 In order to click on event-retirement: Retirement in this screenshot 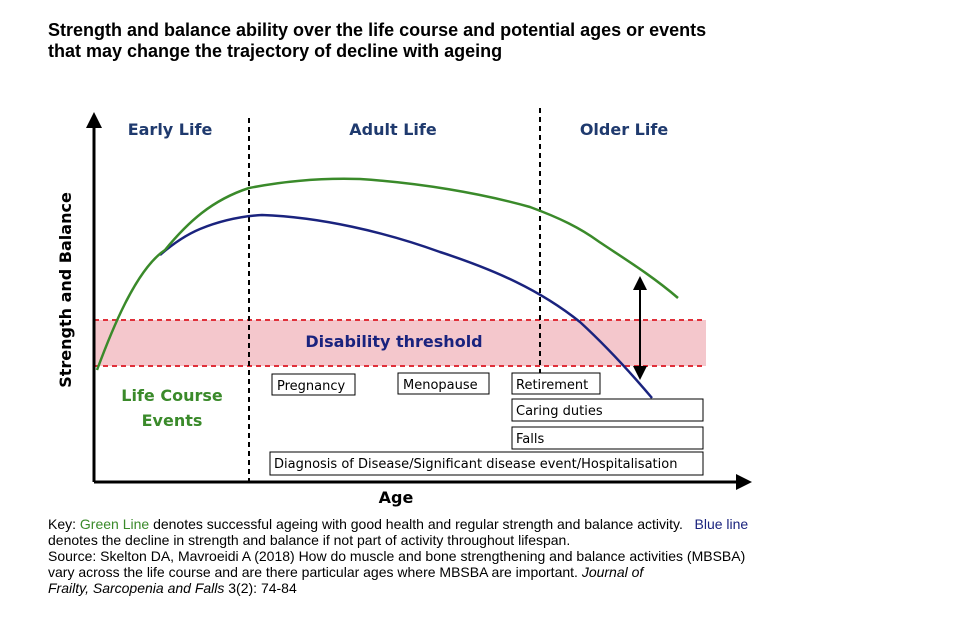, I will do `click(556, 383)`.